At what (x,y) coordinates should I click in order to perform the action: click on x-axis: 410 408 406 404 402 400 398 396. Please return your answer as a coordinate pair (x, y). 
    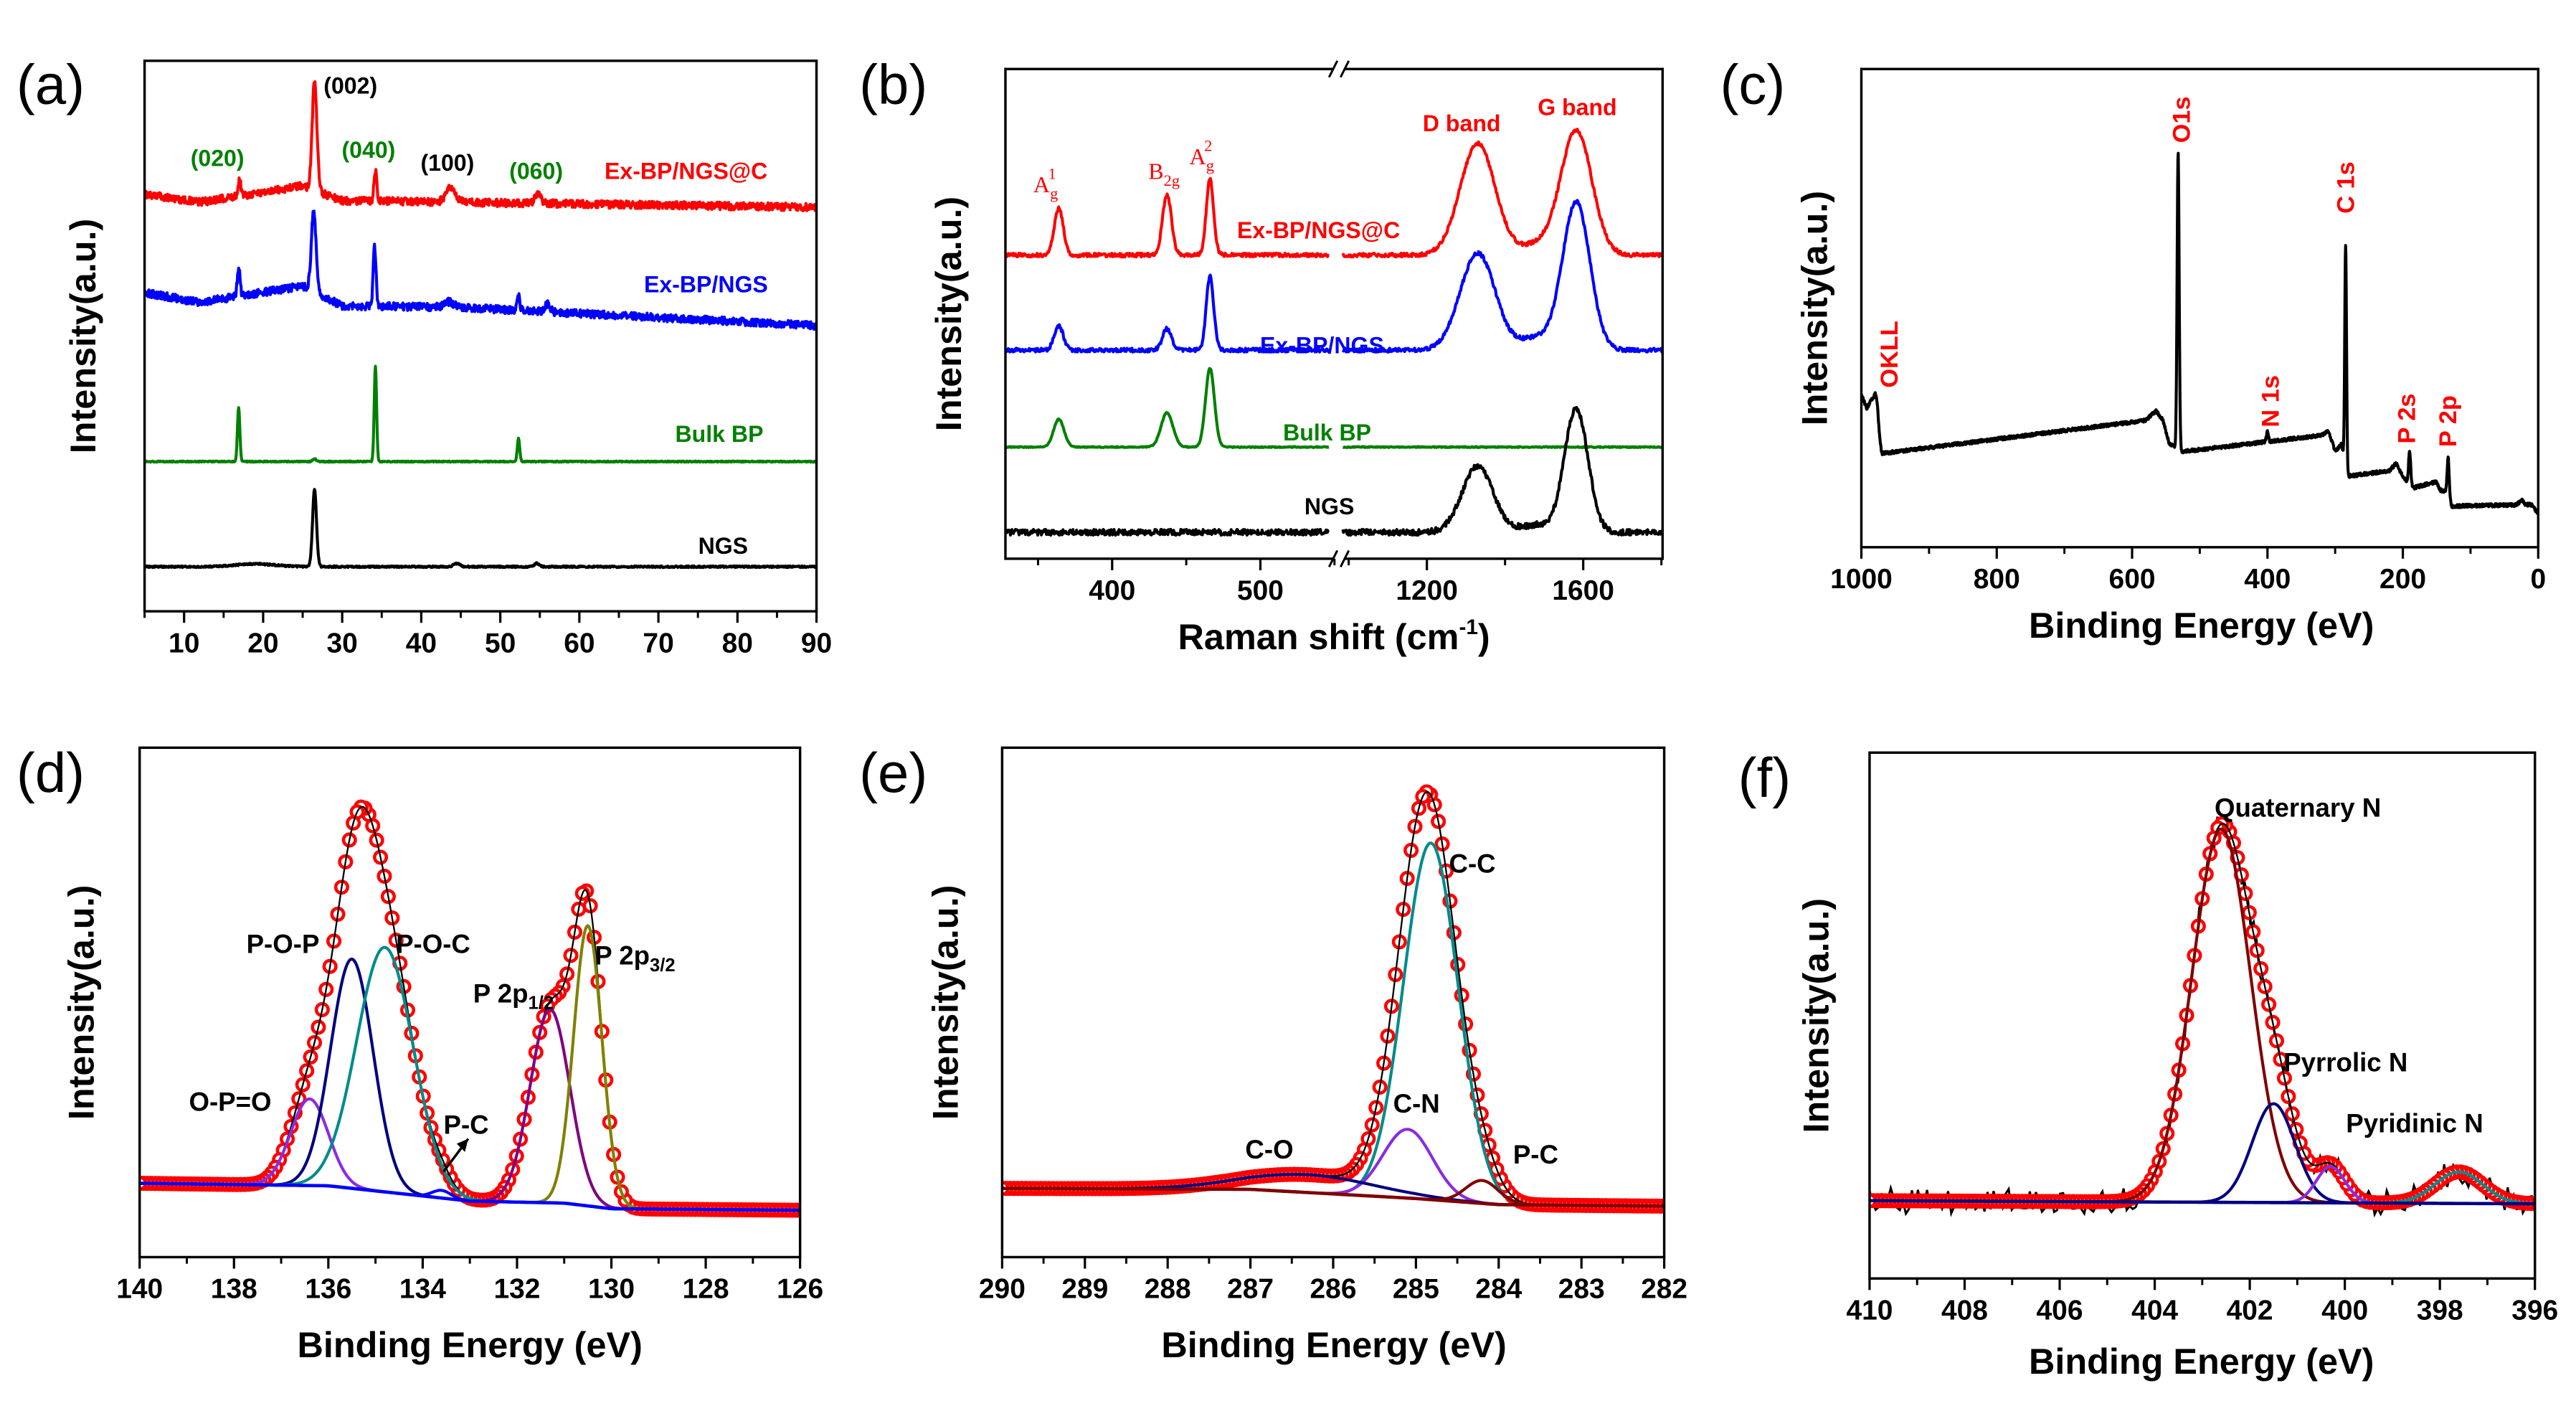
    Looking at the image, I should click on (2202, 1302).